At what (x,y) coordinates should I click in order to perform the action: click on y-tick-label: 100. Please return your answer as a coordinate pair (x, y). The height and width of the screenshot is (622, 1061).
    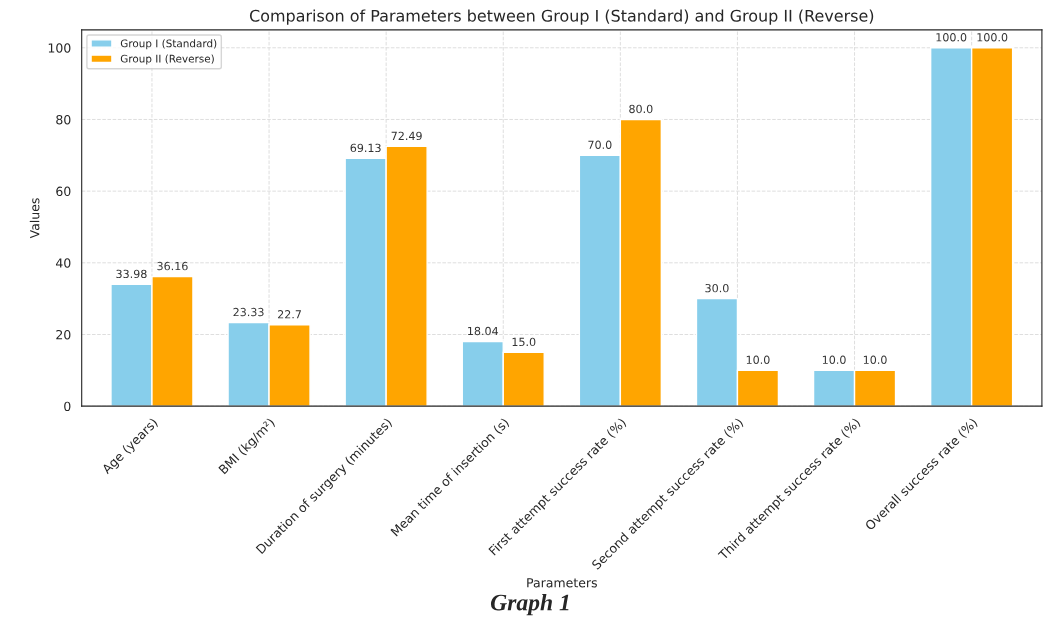
    Looking at the image, I should click on (59, 48).